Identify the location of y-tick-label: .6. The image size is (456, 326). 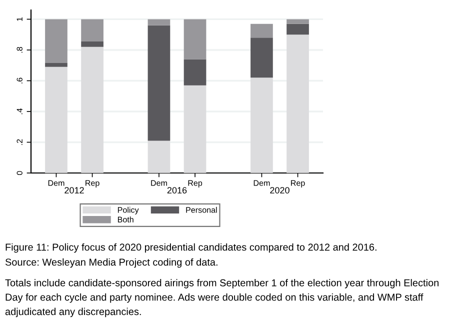
(19, 81).